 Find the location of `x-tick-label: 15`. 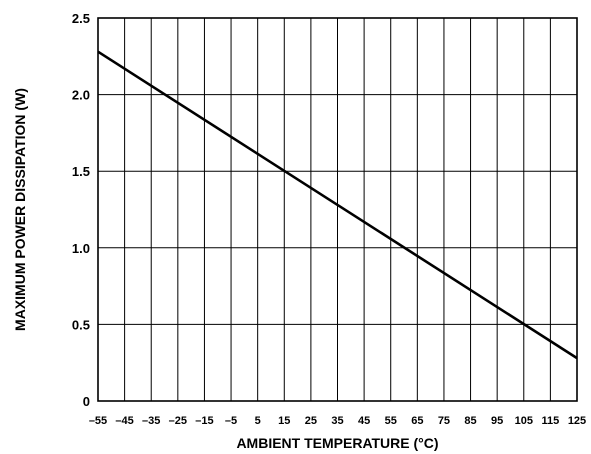

x-tick-label: 15 is located at coordinates (284, 421).